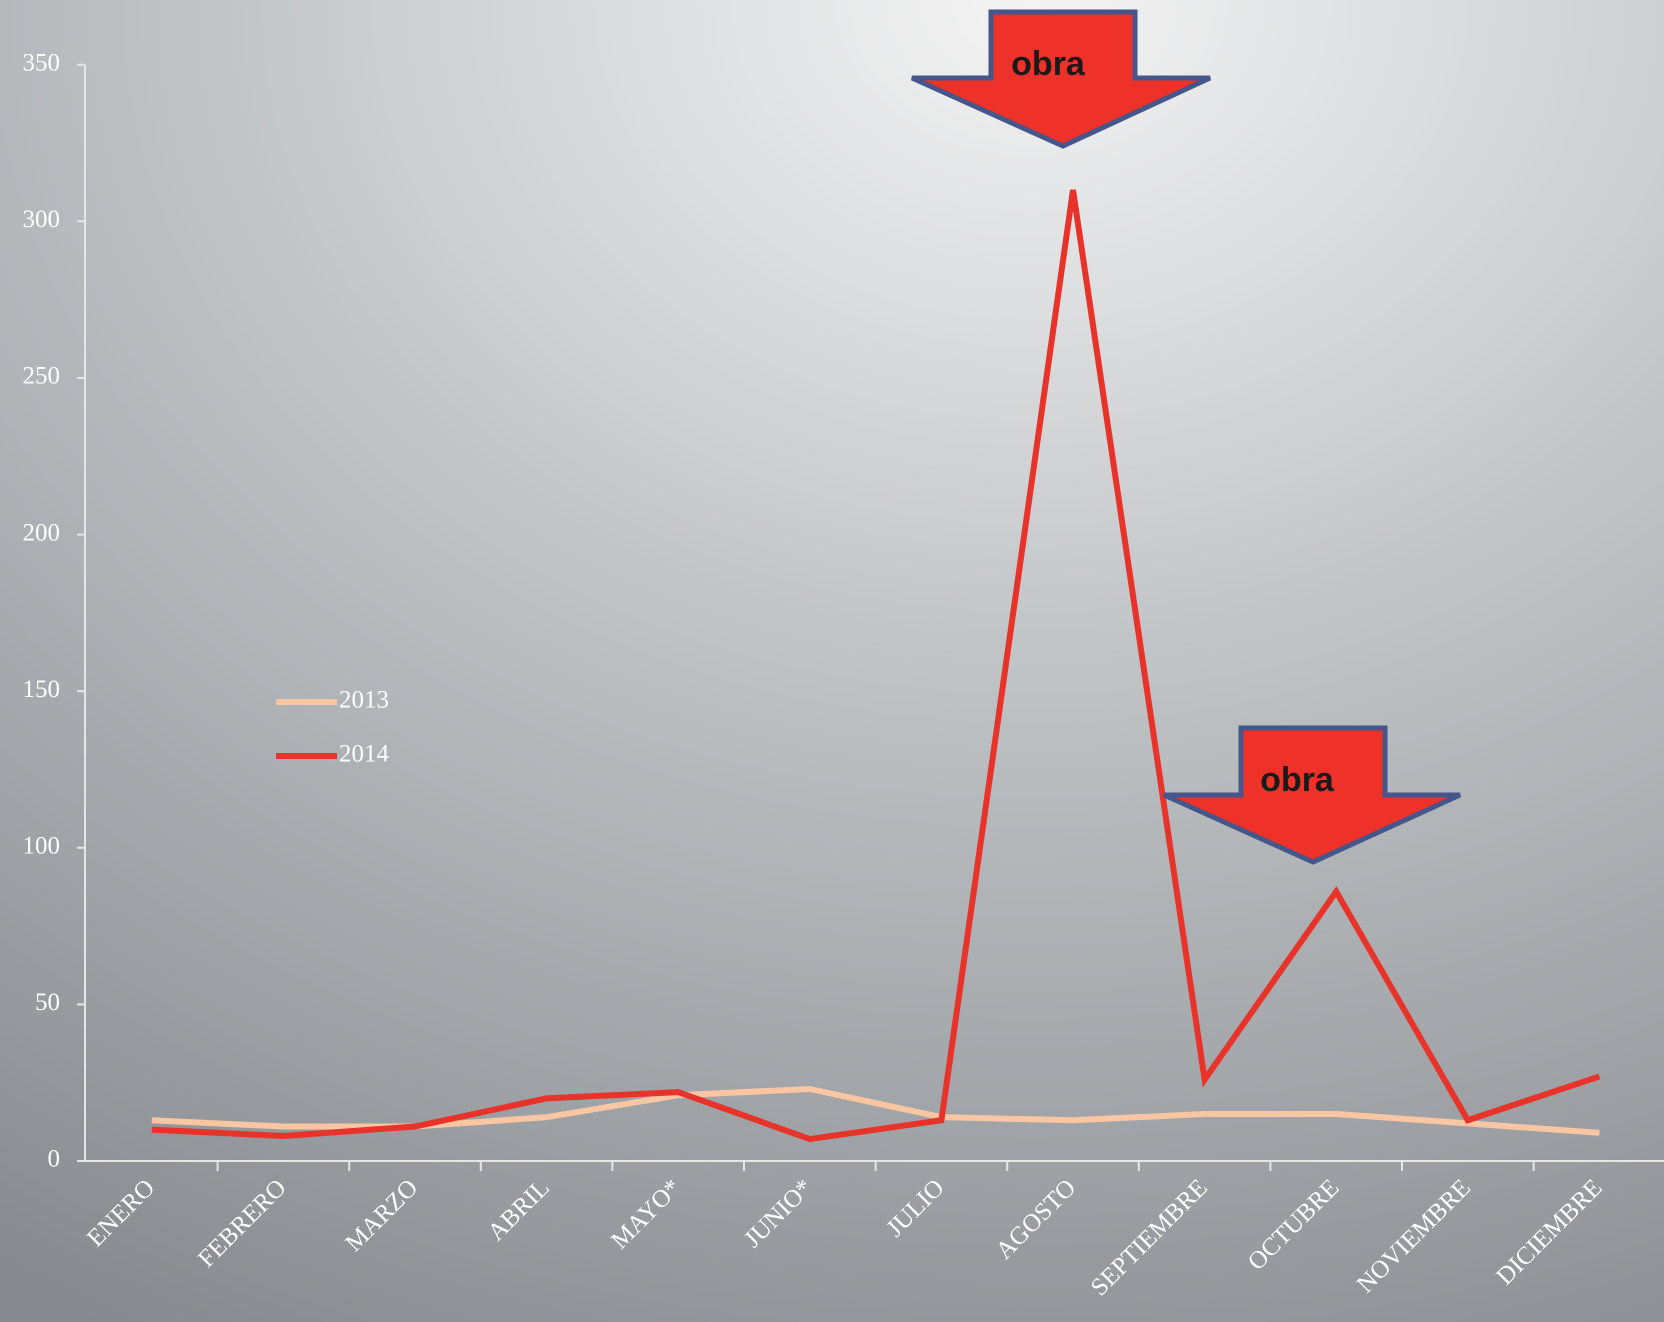 The image size is (1664, 1322). Describe the element at coordinates (42, 376) in the screenshot. I see `y-tick-label: 250` at that location.